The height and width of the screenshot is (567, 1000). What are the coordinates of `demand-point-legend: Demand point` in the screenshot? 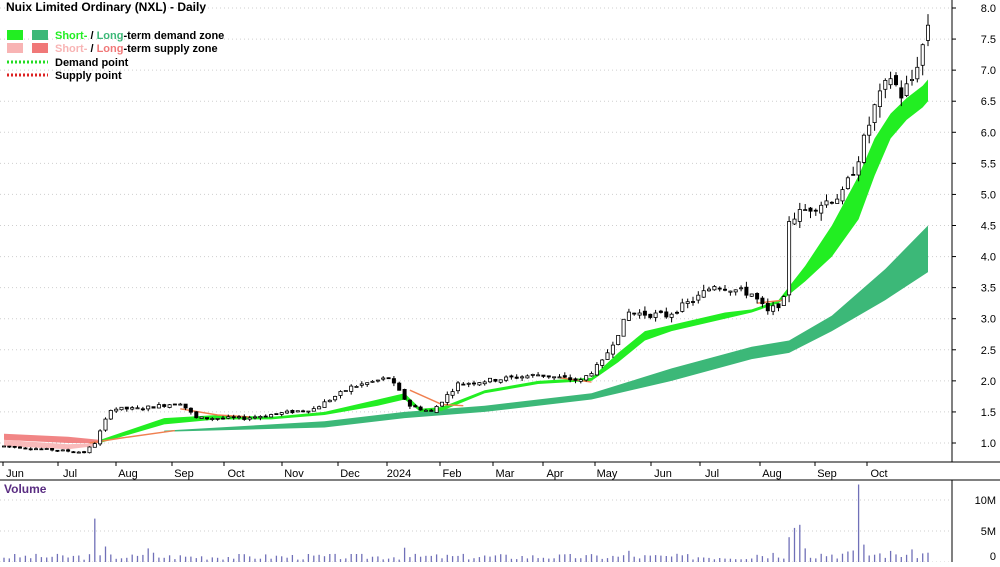 It's located at (92, 63).